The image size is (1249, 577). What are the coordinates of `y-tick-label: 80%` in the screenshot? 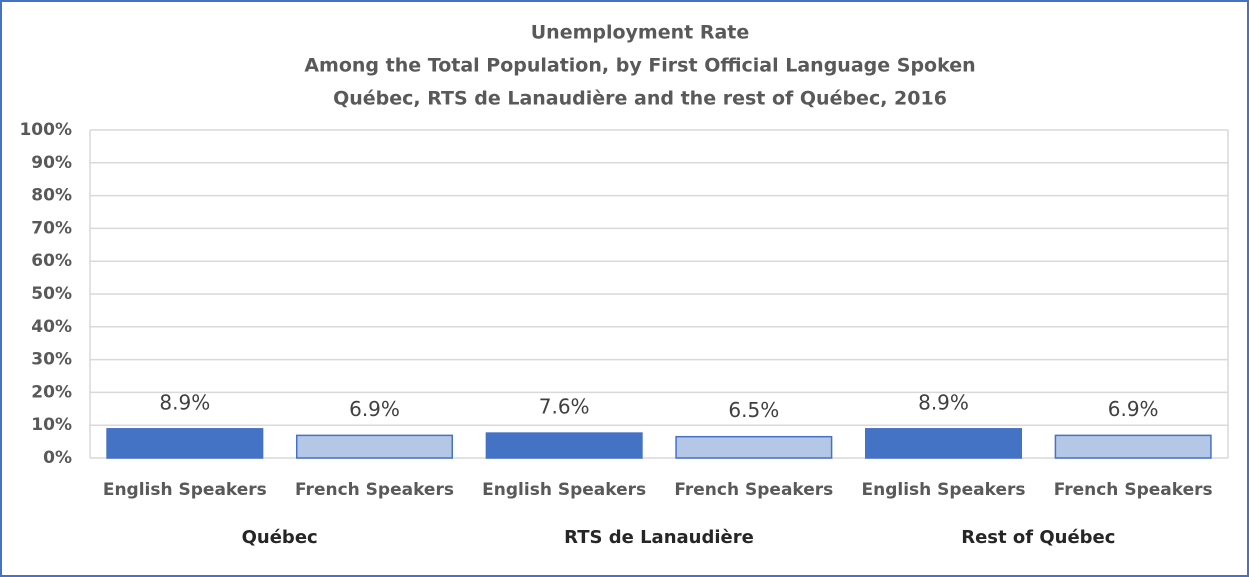 It's located at (51, 196).